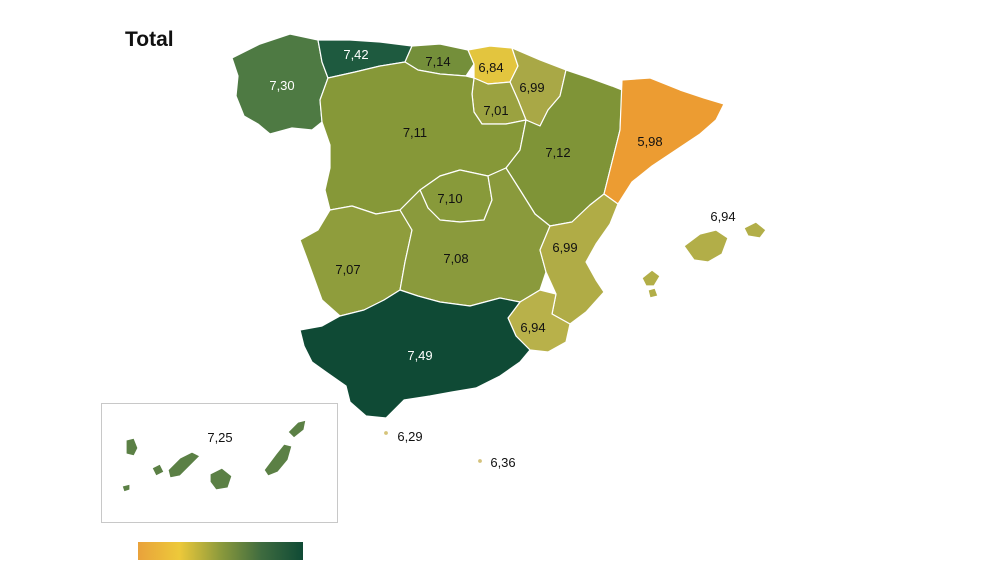  I want to click on region-galicia, so click(280, 84).